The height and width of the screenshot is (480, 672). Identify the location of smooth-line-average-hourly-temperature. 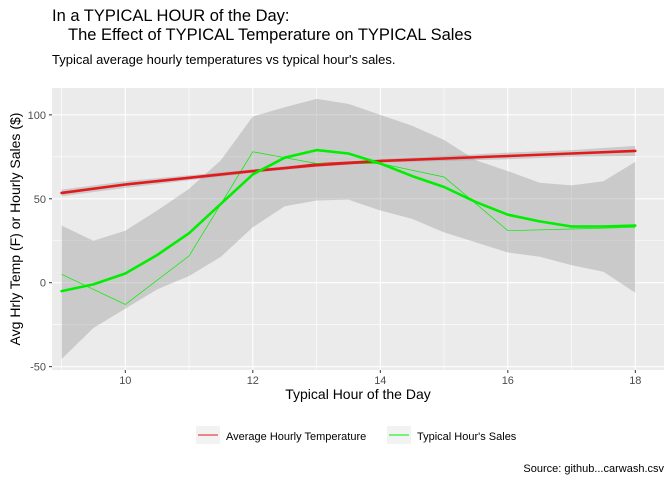
(348, 172).